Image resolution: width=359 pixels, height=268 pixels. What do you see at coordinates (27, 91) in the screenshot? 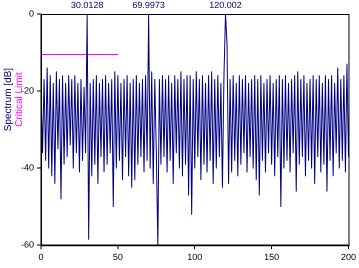
I see `y-tick-label: -20` at bounding box center [27, 91].